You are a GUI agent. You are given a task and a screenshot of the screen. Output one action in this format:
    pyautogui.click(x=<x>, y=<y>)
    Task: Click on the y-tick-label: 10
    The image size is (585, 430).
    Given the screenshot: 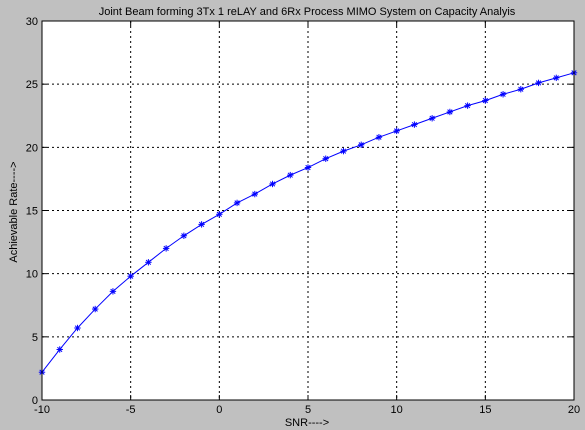 What is the action you would take?
    pyautogui.click(x=32, y=275)
    